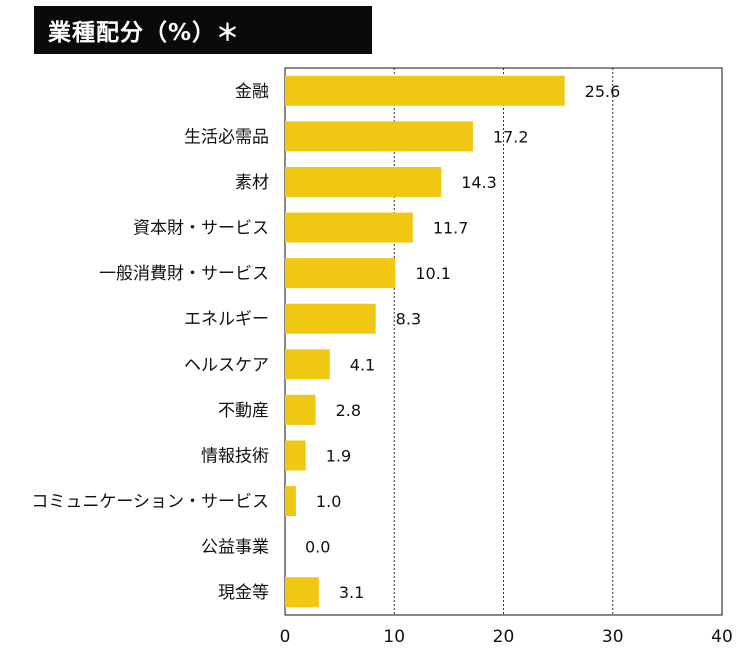 The height and width of the screenshot is (660, 748). Describe the element at coordinates (226, 365) in the screenshot. I see `category-label-7: ヘルスケア` at that location.